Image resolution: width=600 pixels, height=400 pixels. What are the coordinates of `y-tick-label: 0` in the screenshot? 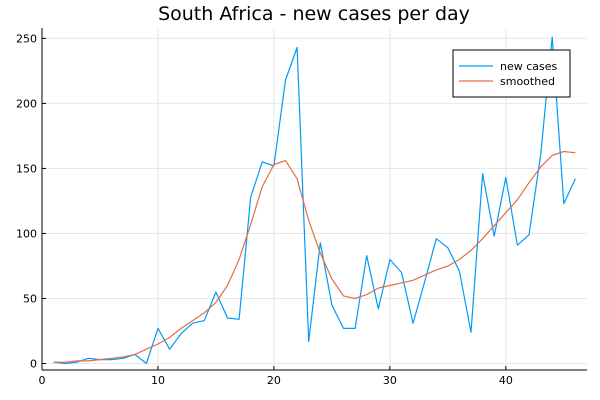 It's located at (33, 363).